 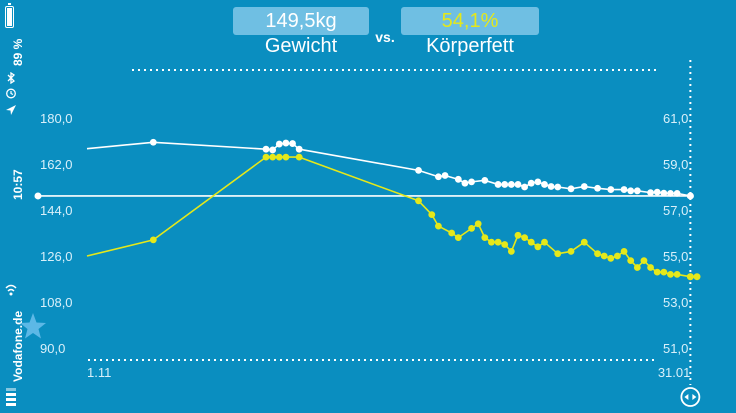 I want to click on wifi-icon, so click(x=11, y=290).